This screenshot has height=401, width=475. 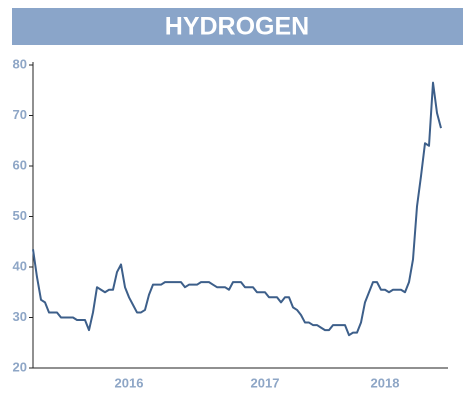 I want to click on y-tick-label: 60, so click(x=20, y=164).